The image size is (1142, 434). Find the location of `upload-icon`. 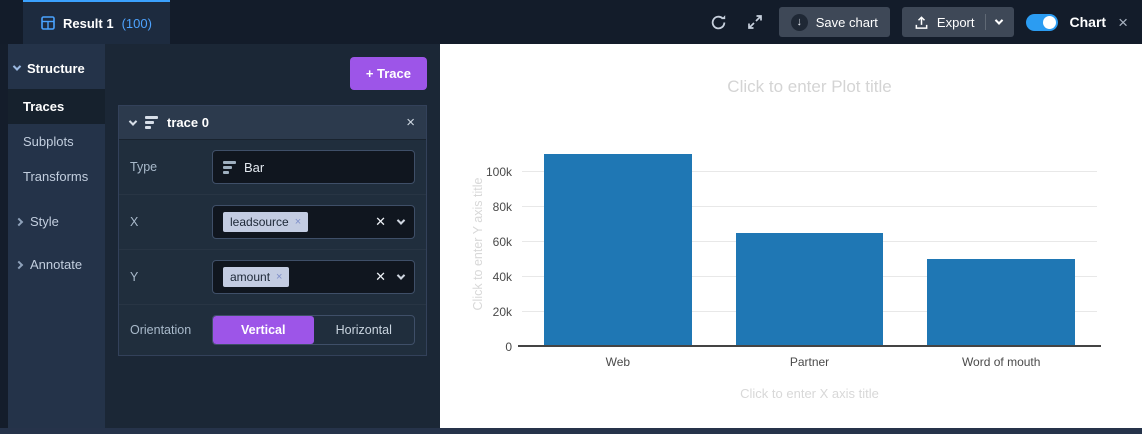

upload-icon is located at coordinates (921, 22).